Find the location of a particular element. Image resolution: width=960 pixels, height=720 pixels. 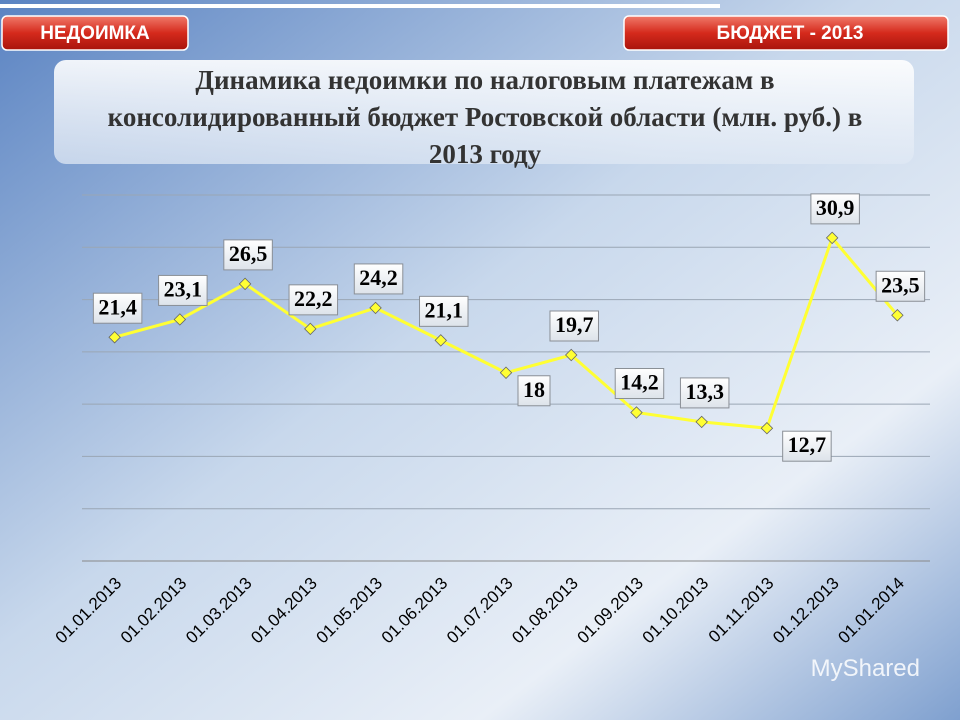

value-label: 21,1 is located at coordinates (444, 309).